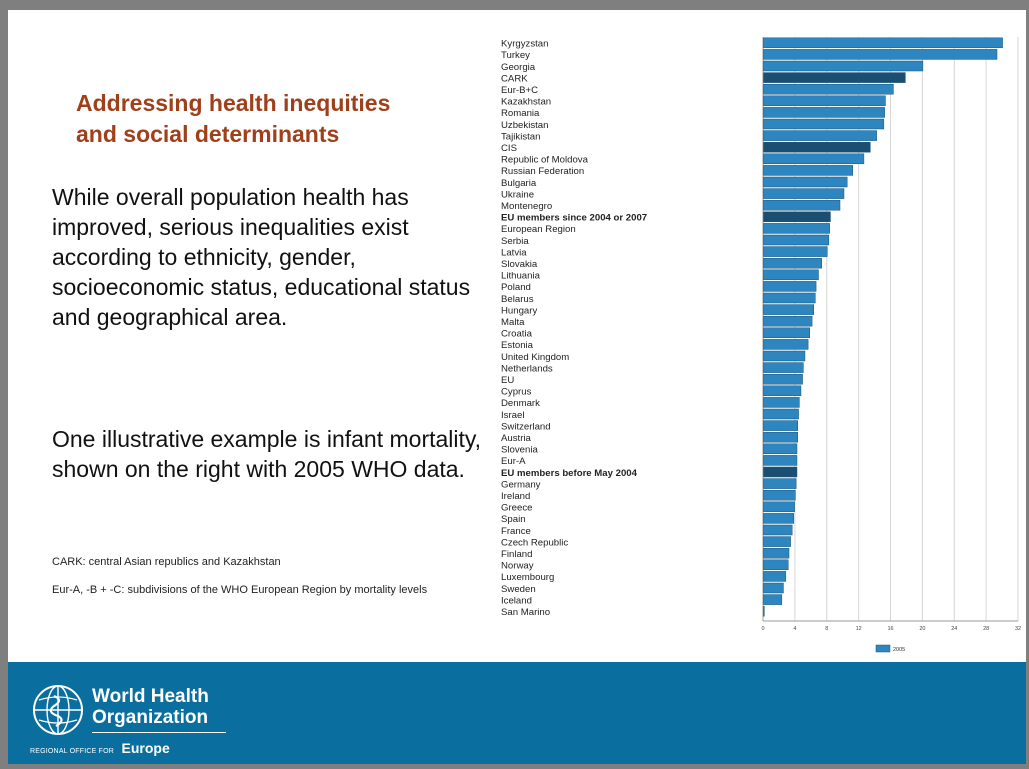 The width and height of the screenshot is (1029, 769). What do you see at coordinates (781, 402) in the screenshot?
I see `bar-denmark` at bounding box center [781, 402].